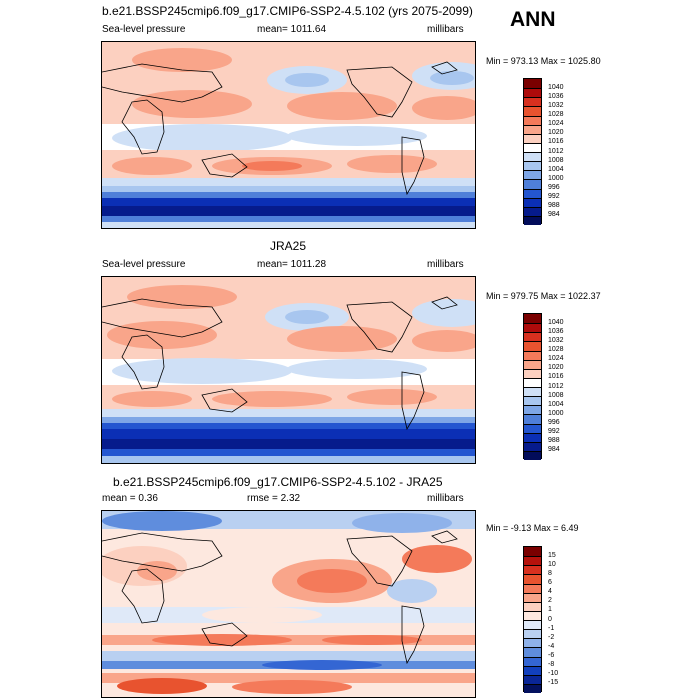 The width and height of the screenshot is (700, 700). What do you see at coordinates (556, 105) in the screenshot?
I see `colorbar-tick-label: 1032` at bounding box center [556, 105].